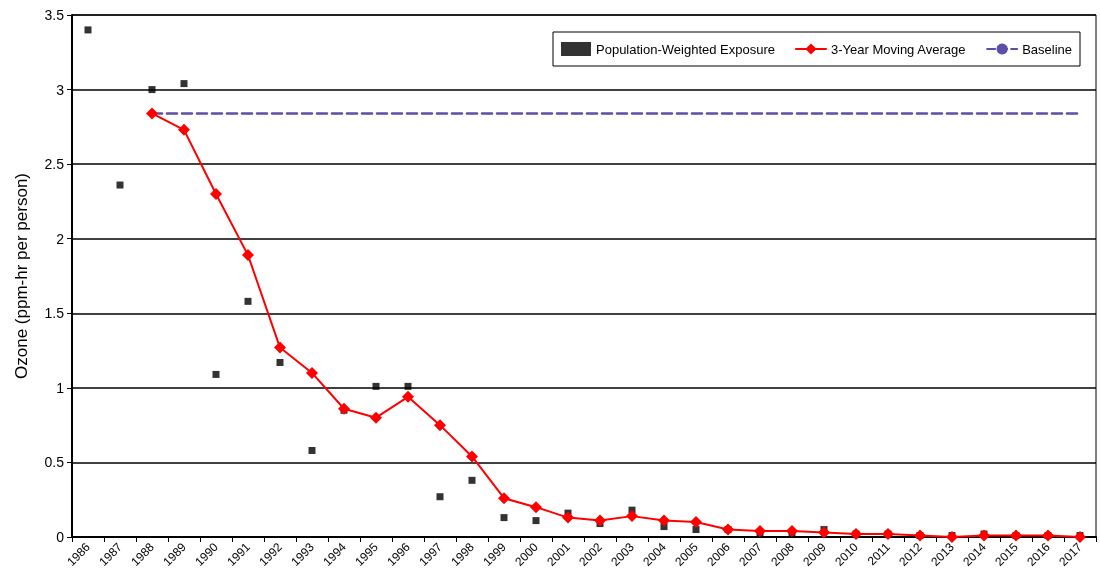 The width and height of the screenshot is (1100, 587). Describe the element at coordinates (1047, 49) in the screenshot. I see `legend-label: Baseline` at that location.